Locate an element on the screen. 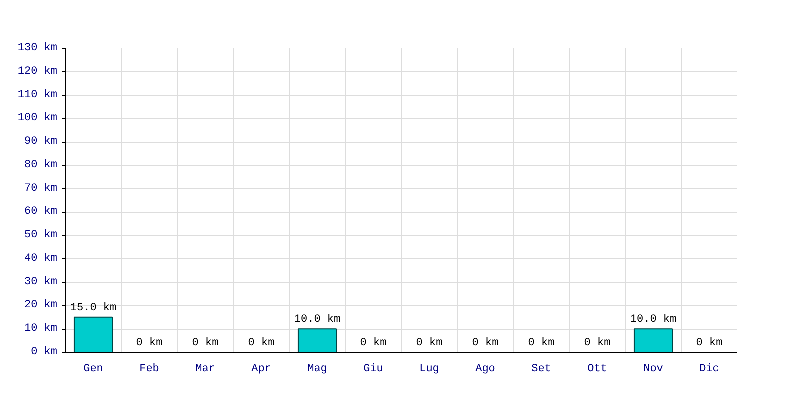  y-tick-label: 100 km is located at coordinates (38, 118).